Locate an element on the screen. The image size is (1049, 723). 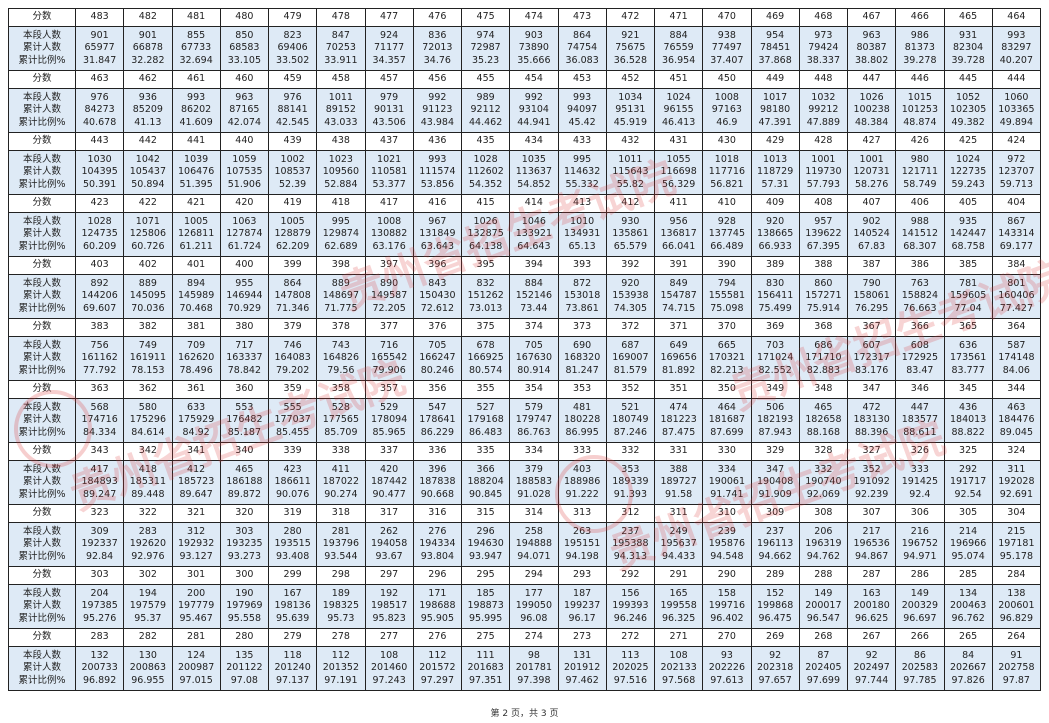
ratio-value: 91.58 is located at coordinates (679, 494).